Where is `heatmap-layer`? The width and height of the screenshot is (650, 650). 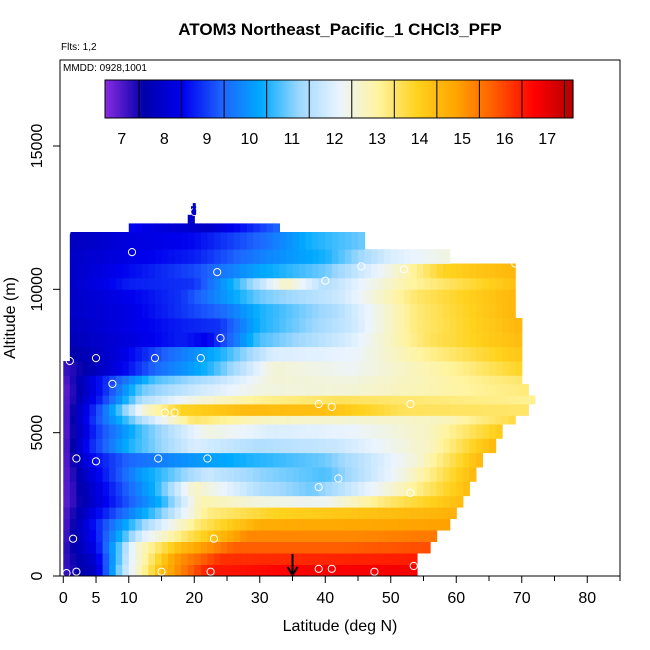 heatmap-layer is located at coordinates (296, 354).